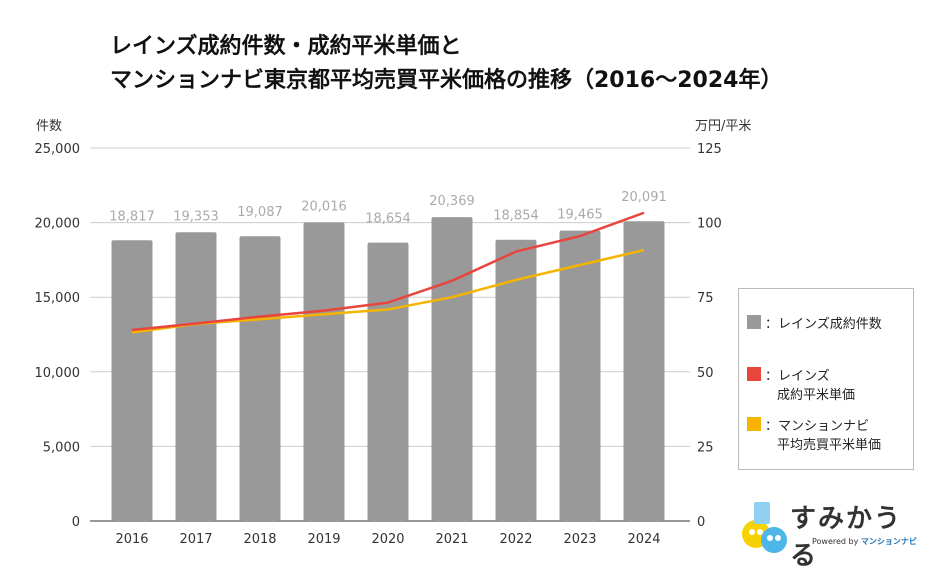  Describe the element at coordinates (644, 197) in the screenshot. I see `bar-data-label: 20,091` at that location.